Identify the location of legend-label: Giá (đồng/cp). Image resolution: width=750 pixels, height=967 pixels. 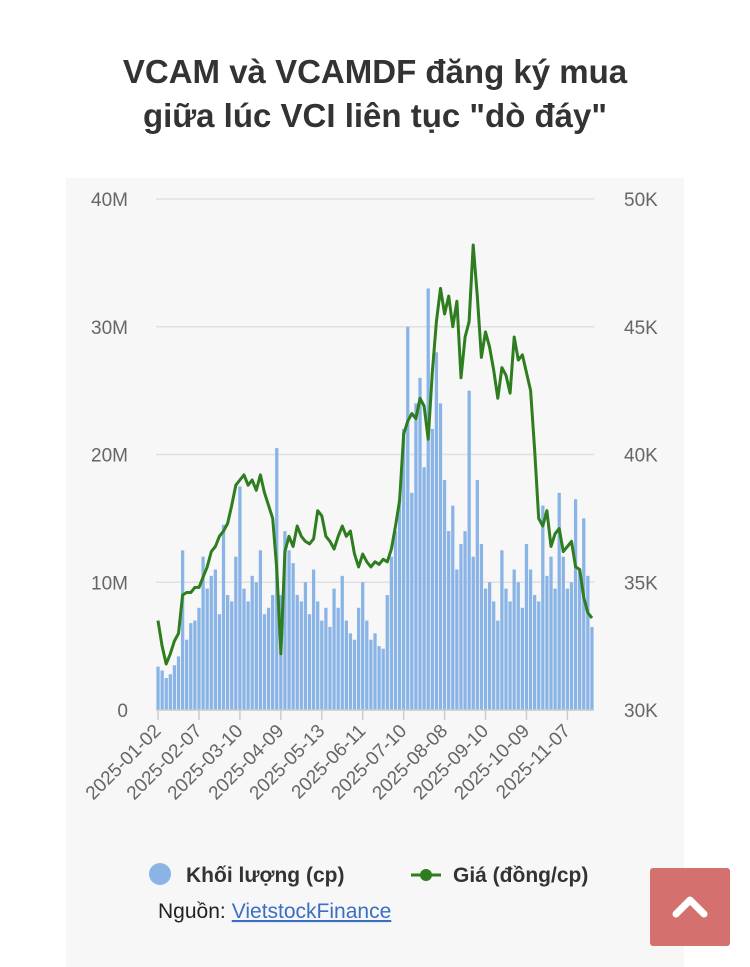
(520, 875).